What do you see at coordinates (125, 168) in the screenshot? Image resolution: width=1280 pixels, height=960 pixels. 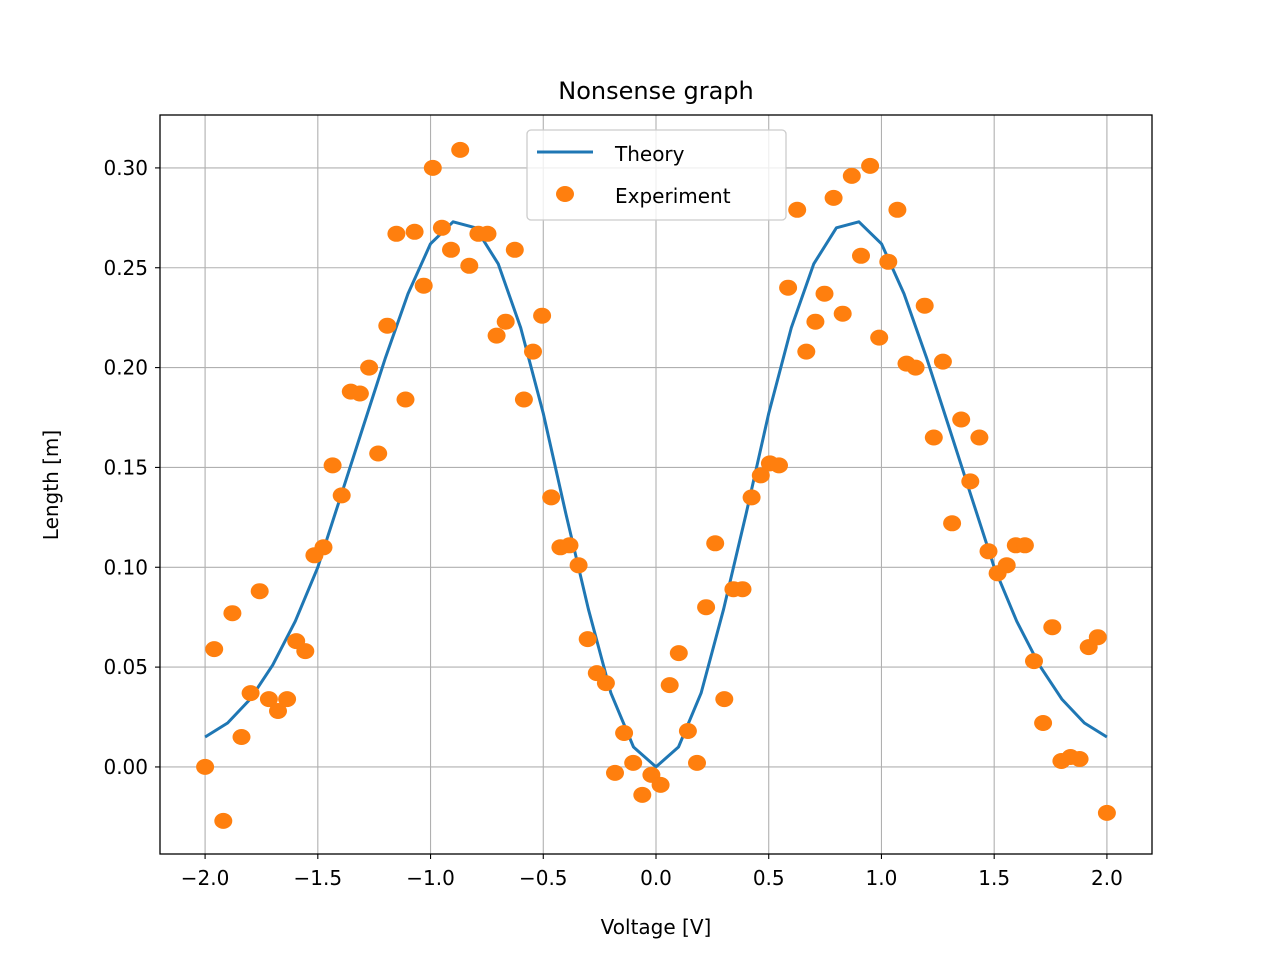 I see `y-tick-label: 0.30` at bounding box center [125, 168].